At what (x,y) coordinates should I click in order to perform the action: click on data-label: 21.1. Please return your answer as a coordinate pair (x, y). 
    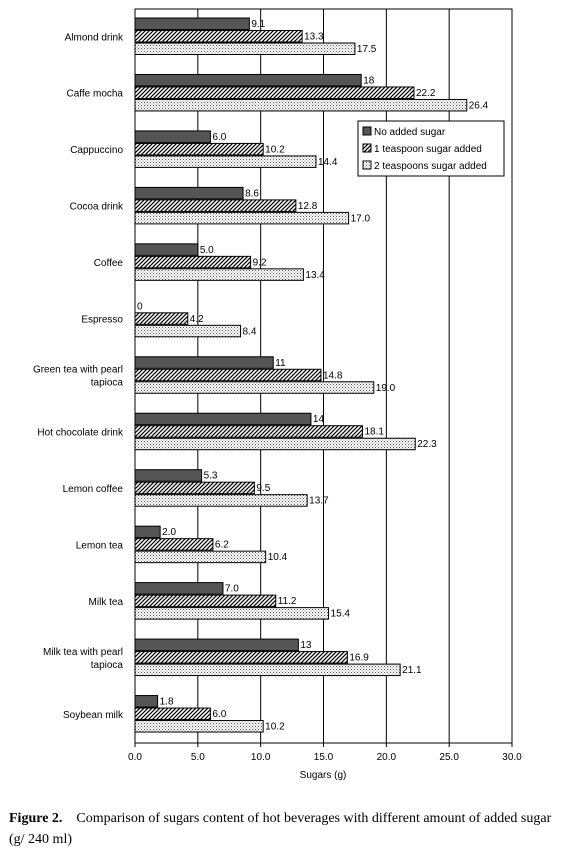
    Looking at the image, I should click on (412, 670).